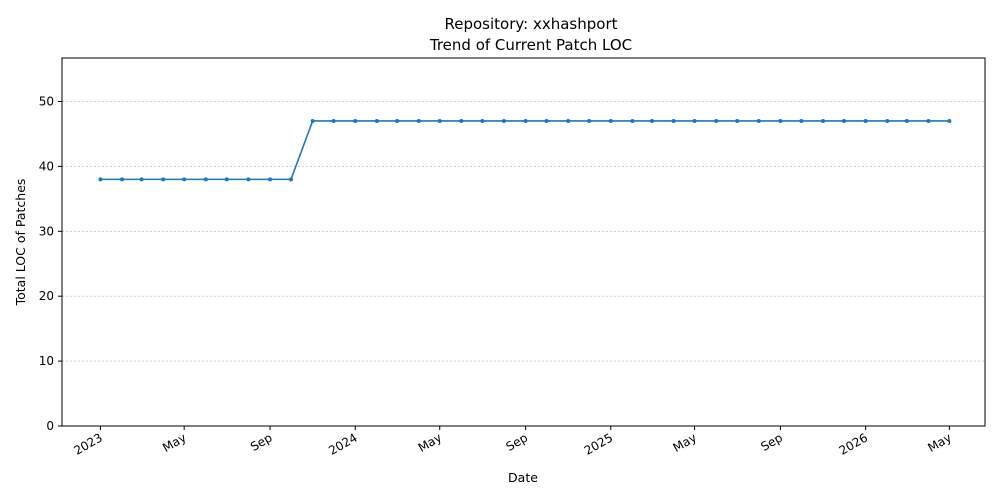 This screenshot has height=500, width=1000. I want to click on y-axis-ticks: 0 10 20 30 40 50, so click(50, 263).